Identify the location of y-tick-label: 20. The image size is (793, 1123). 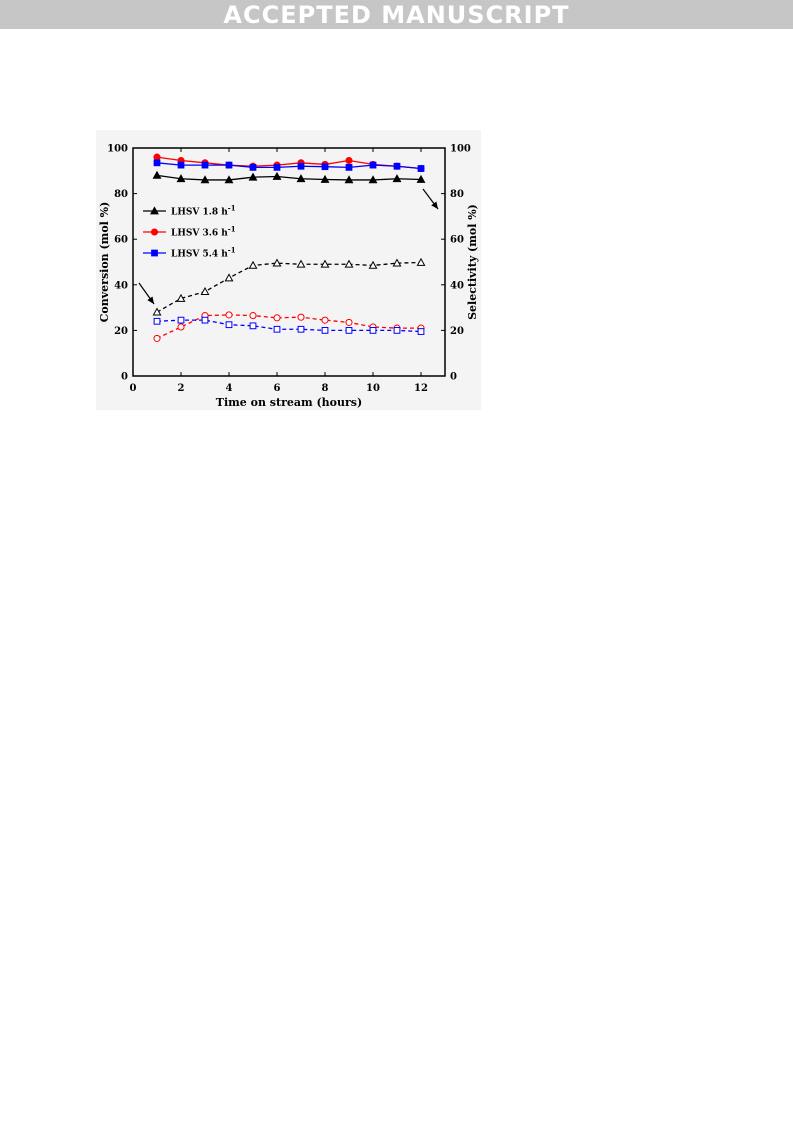
(121, 331).